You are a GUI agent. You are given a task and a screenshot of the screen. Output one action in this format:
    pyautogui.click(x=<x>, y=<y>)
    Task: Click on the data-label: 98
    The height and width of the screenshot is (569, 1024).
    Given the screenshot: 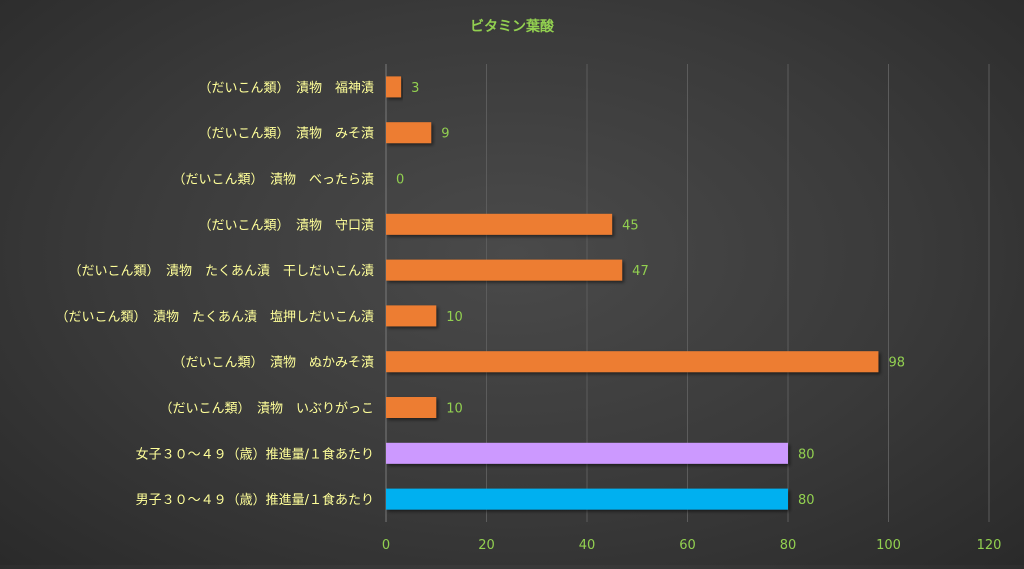 What is the action you would take?
    pyautogui.click(x=896, y=363)
    